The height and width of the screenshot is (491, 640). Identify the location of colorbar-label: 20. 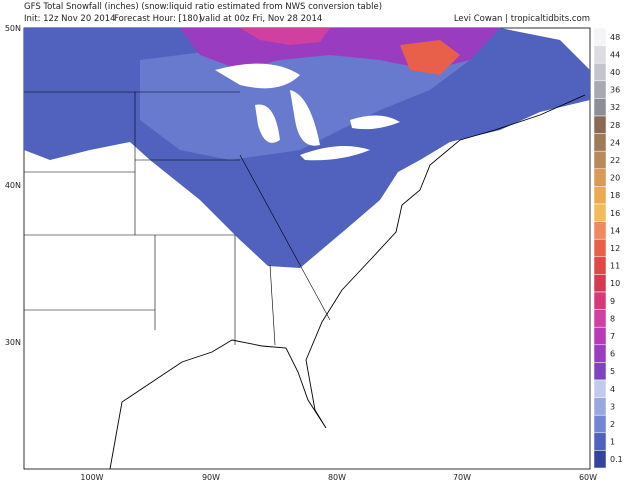
(615, 178).